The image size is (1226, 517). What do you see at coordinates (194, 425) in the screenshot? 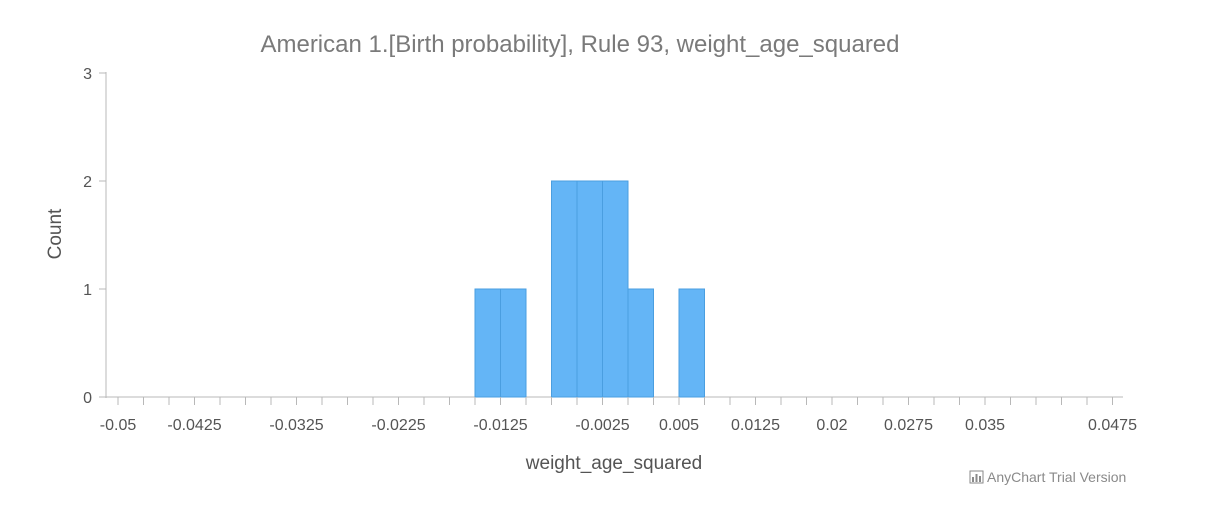
I see `x-tick-label: -0.0425` at bounding box center [194, 425].